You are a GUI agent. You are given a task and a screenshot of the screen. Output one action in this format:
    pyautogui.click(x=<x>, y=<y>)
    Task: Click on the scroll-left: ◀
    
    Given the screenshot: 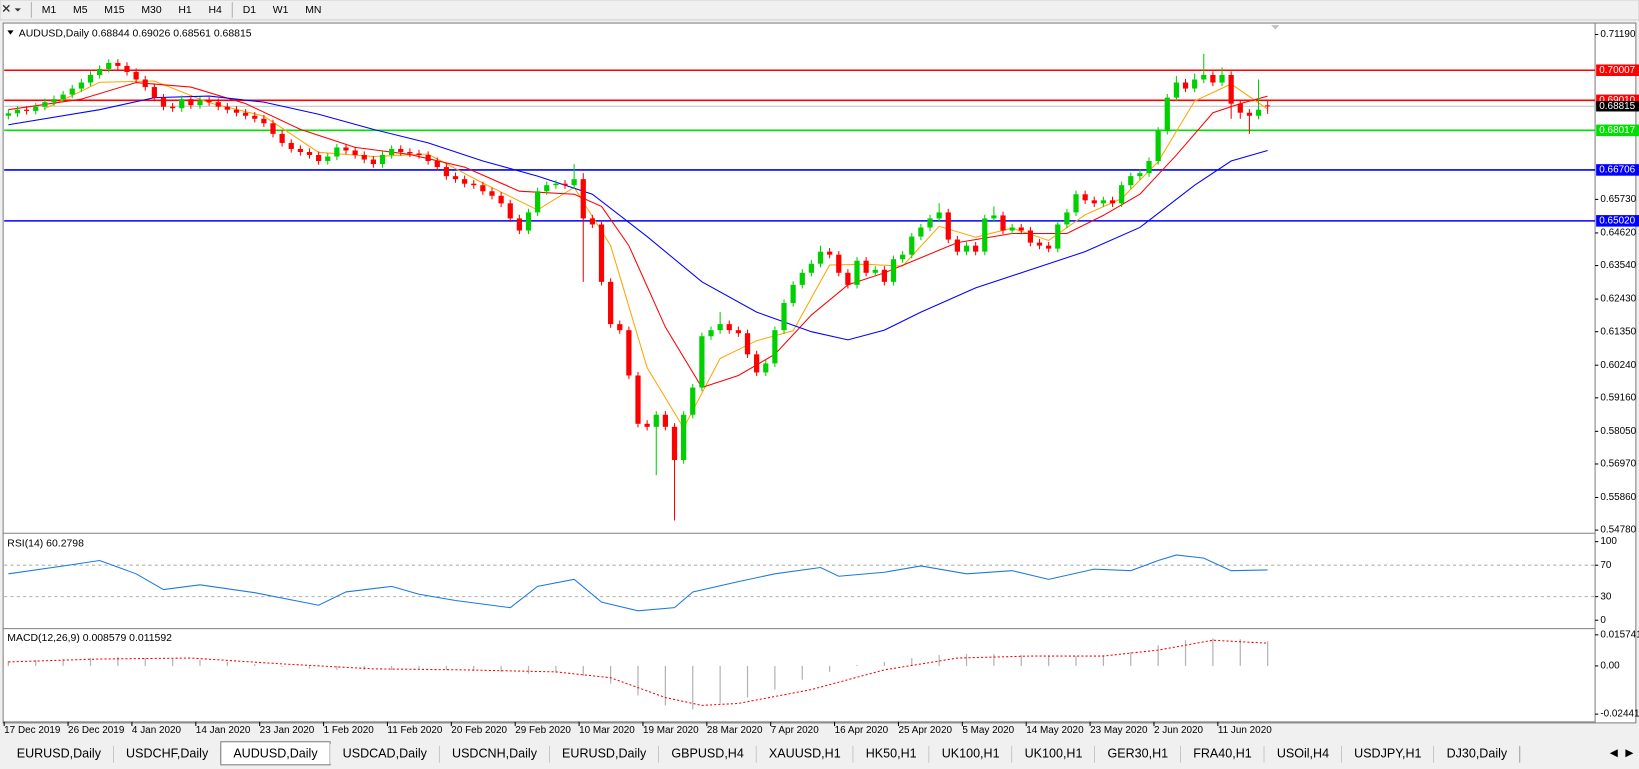 What is the action you would take?
    pyautogui.click(x=1614, y=753)
    